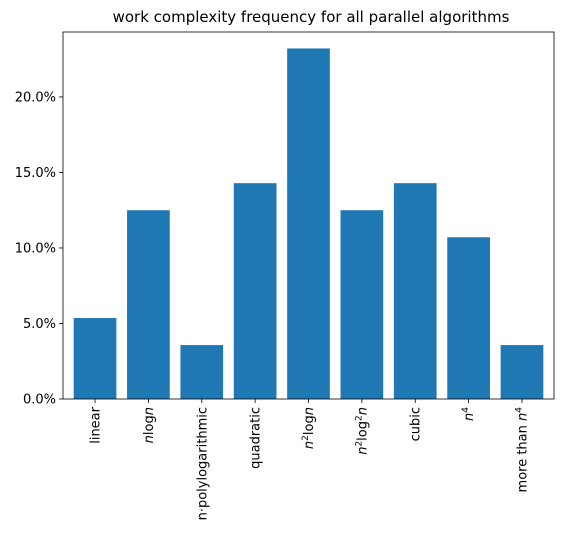 This screenshot has width=569, height=545. Describe the element at coordinates (522, 456) in the screenshot. I see `x-tick-label-part: more than` at that location.